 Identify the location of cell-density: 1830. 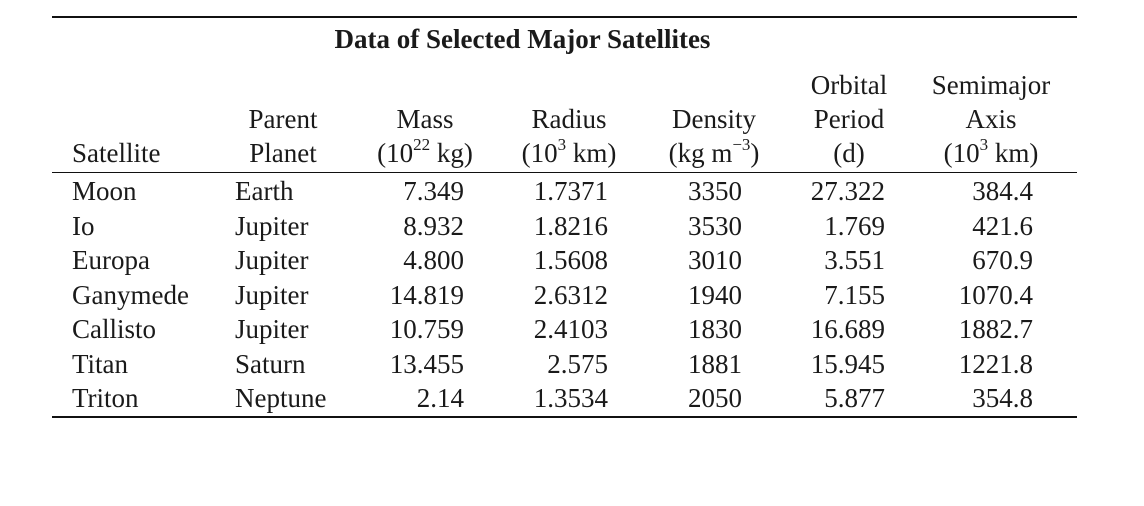
(715, 329).